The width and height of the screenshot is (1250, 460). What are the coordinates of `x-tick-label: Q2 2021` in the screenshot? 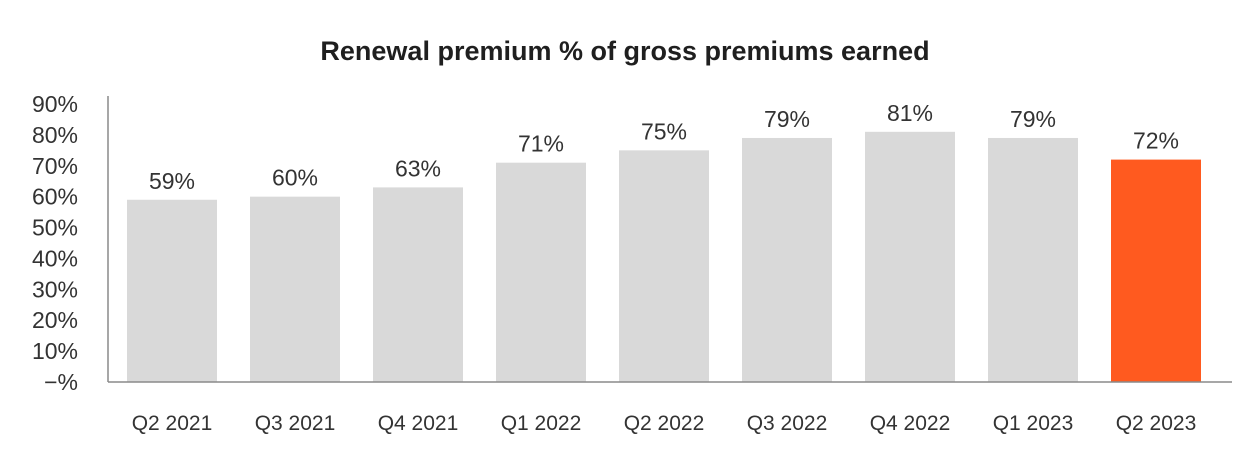 It's located at (172, 423).